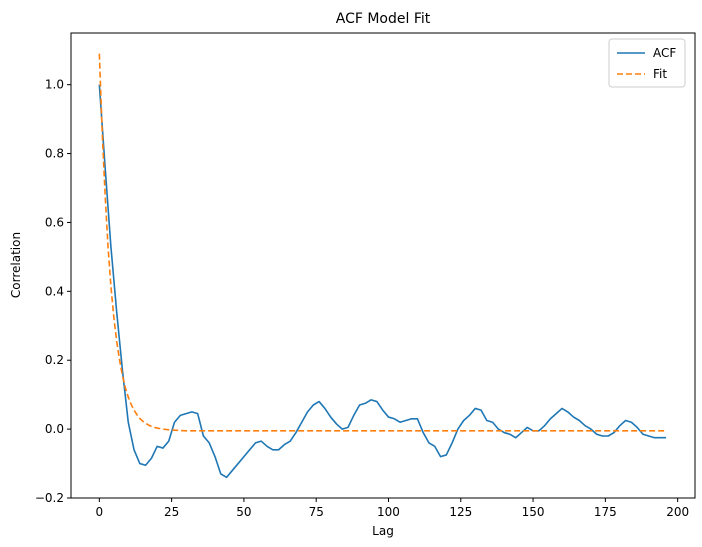  I want to click on y-tick-label: 0.4, so click(54, 291).